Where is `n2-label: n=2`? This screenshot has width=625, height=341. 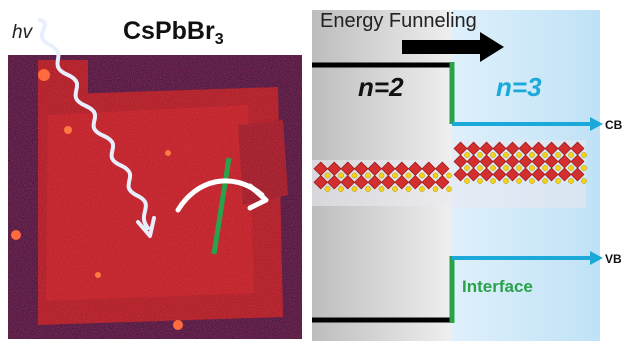 n2-label: n=2 is located at coordinates (381, 87).